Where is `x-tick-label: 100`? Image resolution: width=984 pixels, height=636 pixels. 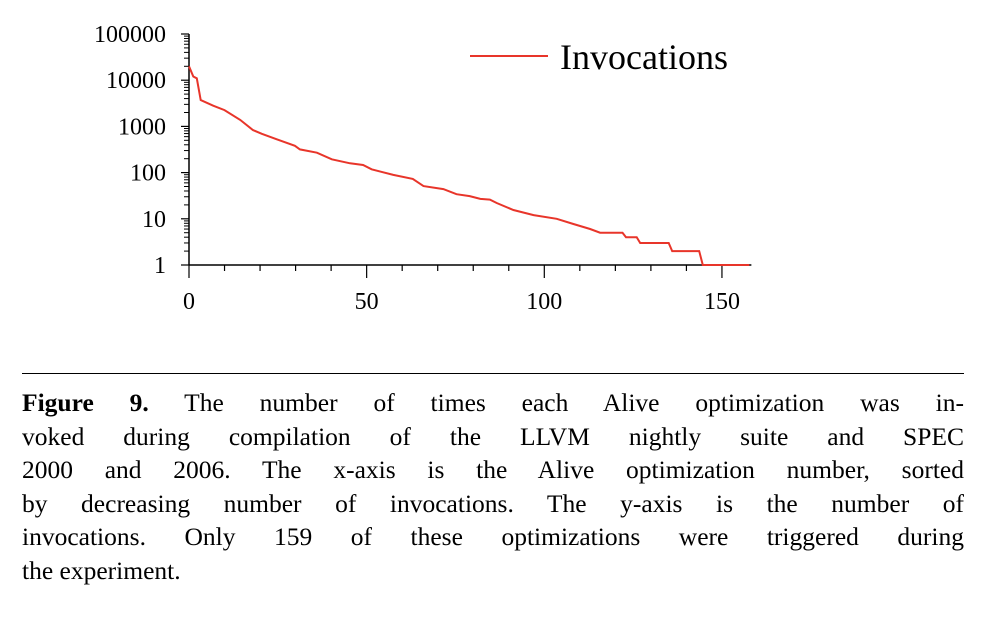 x-tick-label: 100 is located at coordinates (544, 302).